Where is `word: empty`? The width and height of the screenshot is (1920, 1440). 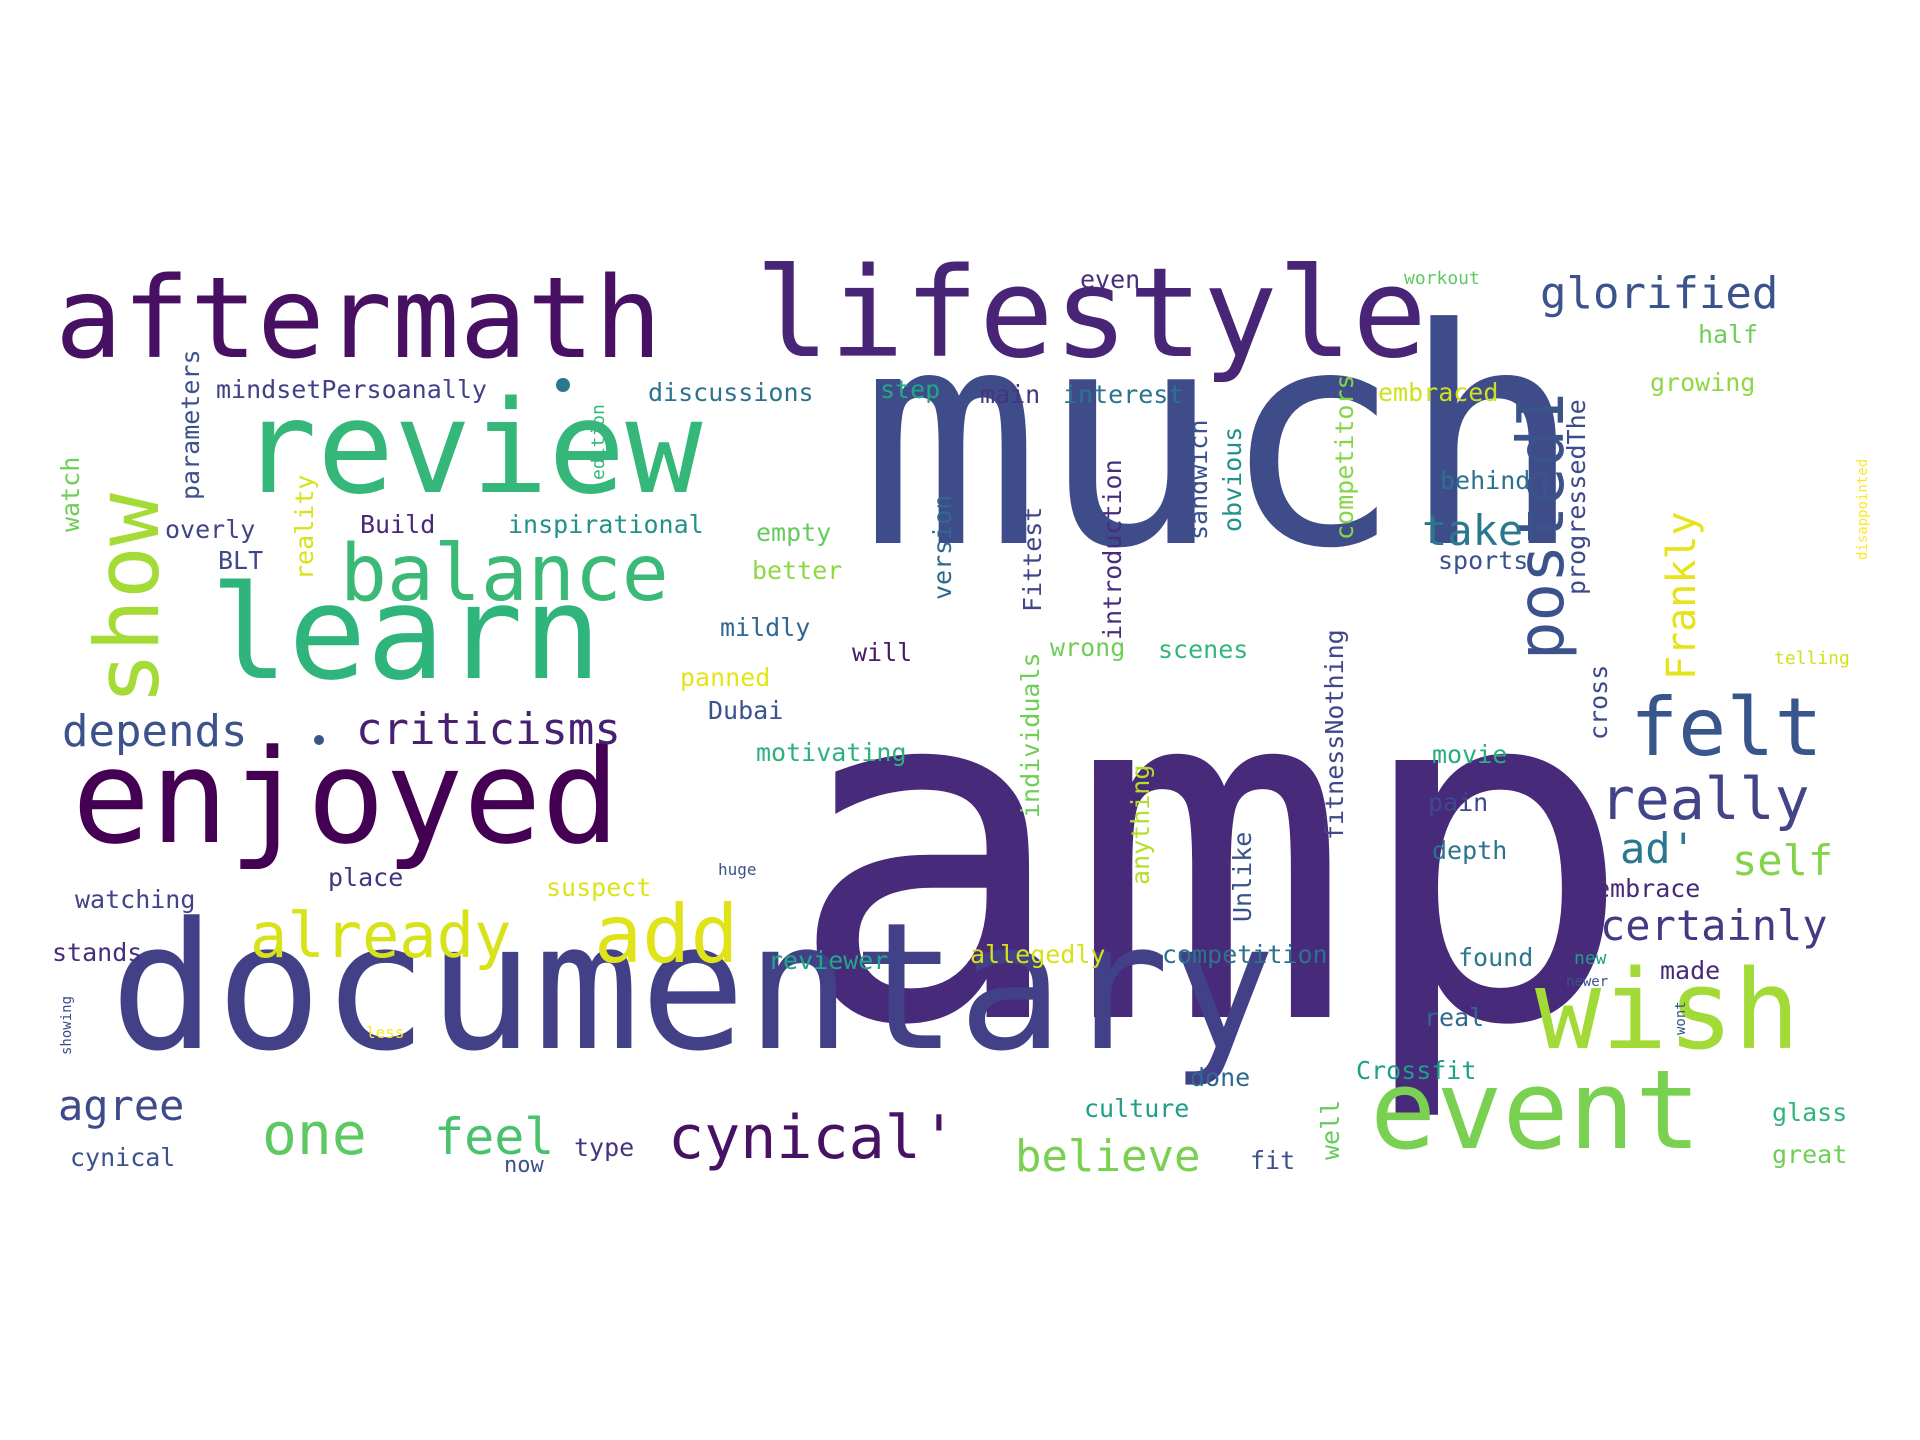 word: empty is located at coordinates (794, 532).